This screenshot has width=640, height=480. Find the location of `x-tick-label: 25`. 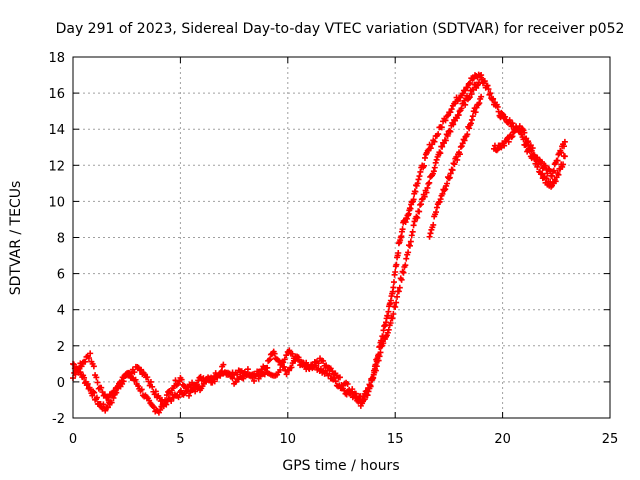

x-tick-label: 25 is located at coordinates (610, 439).